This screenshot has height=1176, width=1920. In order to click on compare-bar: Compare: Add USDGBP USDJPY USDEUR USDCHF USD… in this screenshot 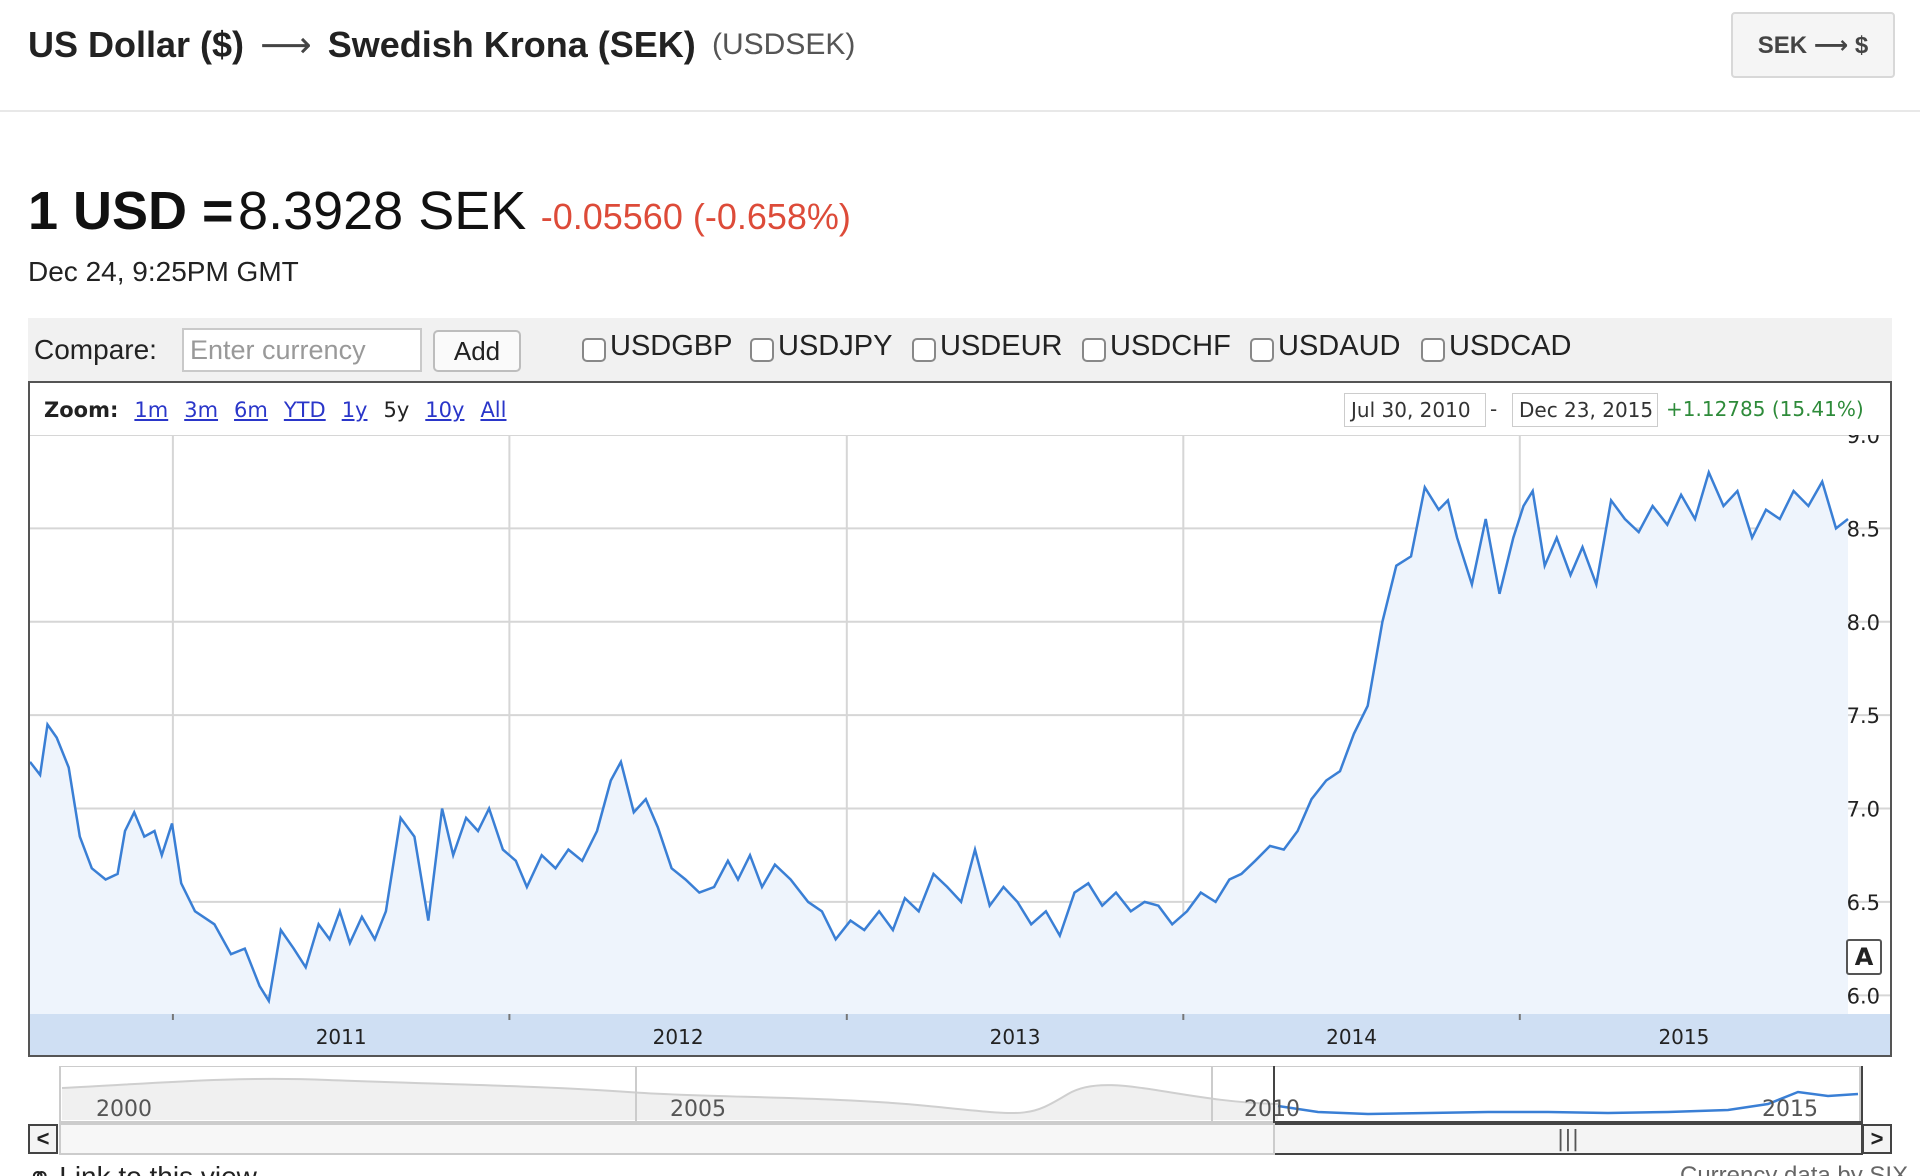, I will do `click(960, 350)`.